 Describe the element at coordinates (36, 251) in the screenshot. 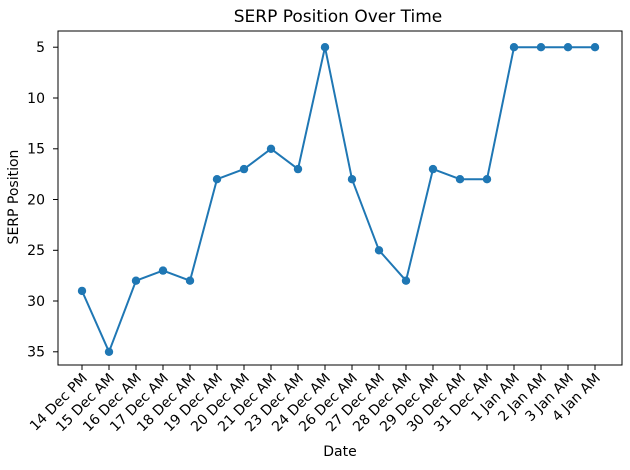

I see `y-tick-label: 25` at that location.